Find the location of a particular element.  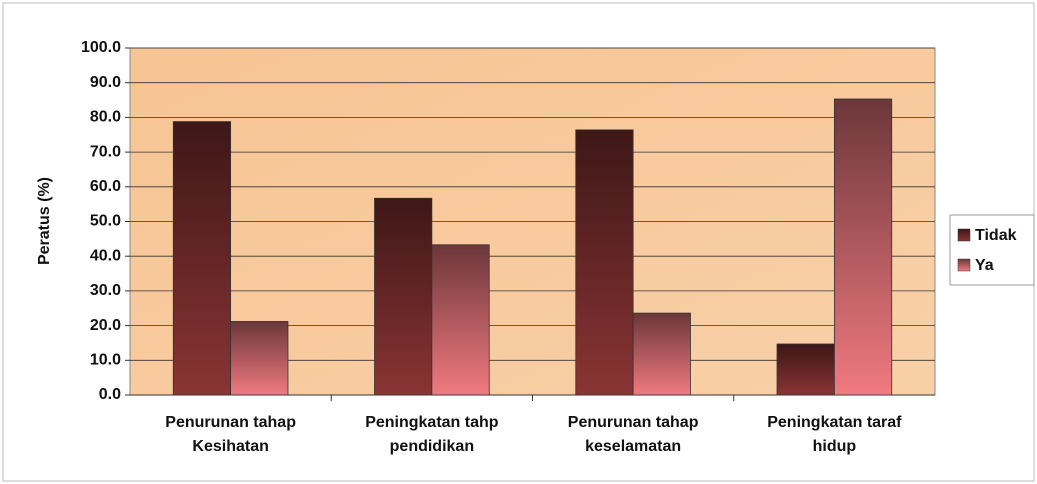

legend-label: Tidak is located at coordinates (996, 235).